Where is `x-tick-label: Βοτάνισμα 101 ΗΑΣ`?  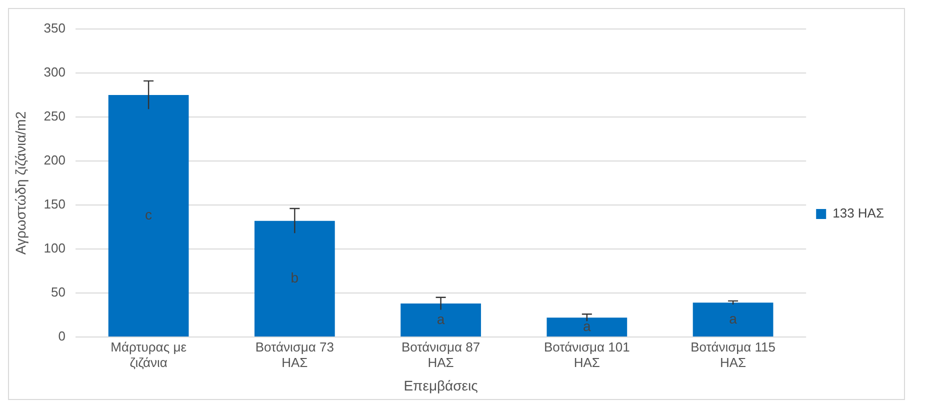 x-tick-label: Βοτάνισμα 101 ΗΑΣ is located at coordinates (587, 354).